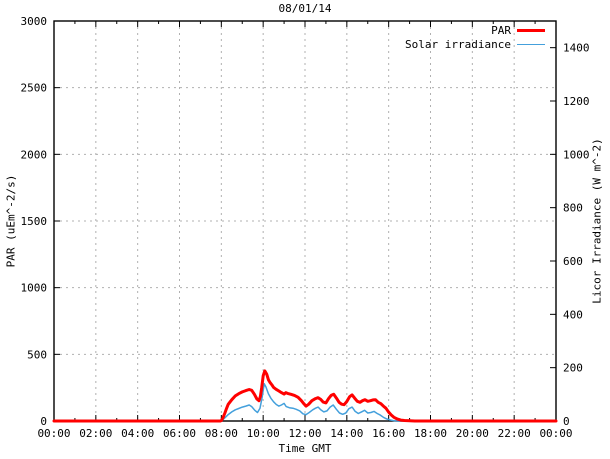  What do you see at coordinates (221, 433) in the screenshot?
I see `svg-text: 08:00` at bounding box center [221, 433].